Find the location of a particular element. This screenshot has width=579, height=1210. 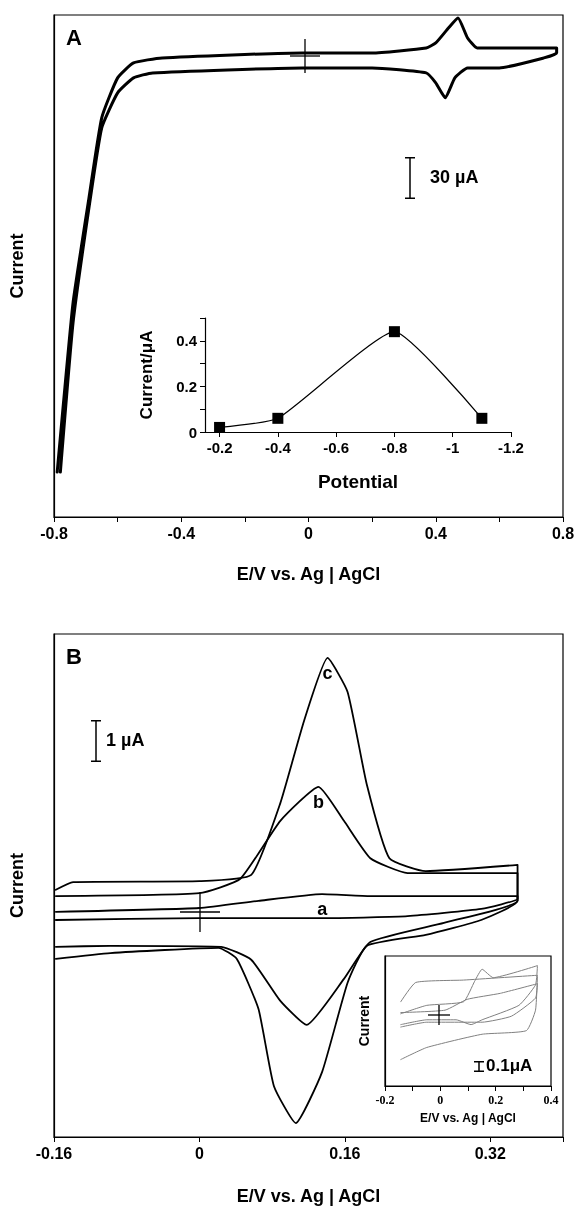

x-tick-label: 0.2 is located at coordinates (496, 1100).